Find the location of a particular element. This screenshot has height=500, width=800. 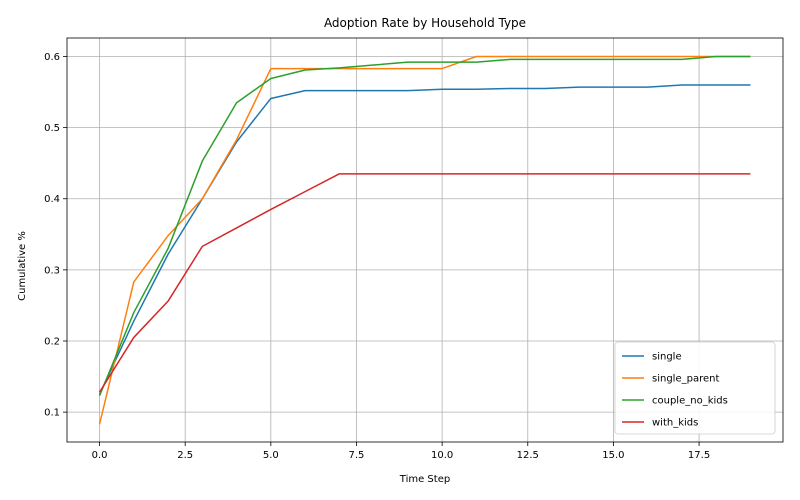

x-tick-label: 5.0 is located at coordinates (271, 455).